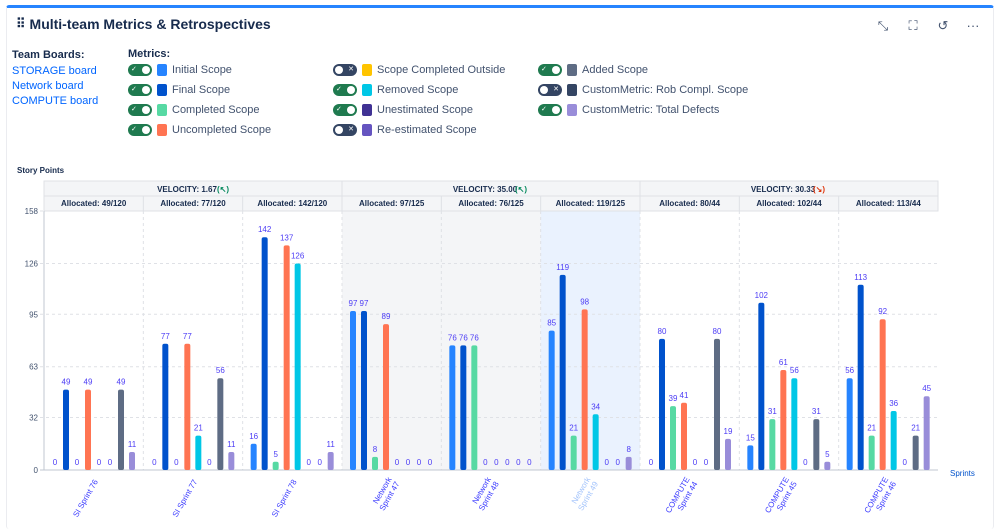  I want to click on metric-toggle: ✕ Re-estimated Scope, so click(405, 130).